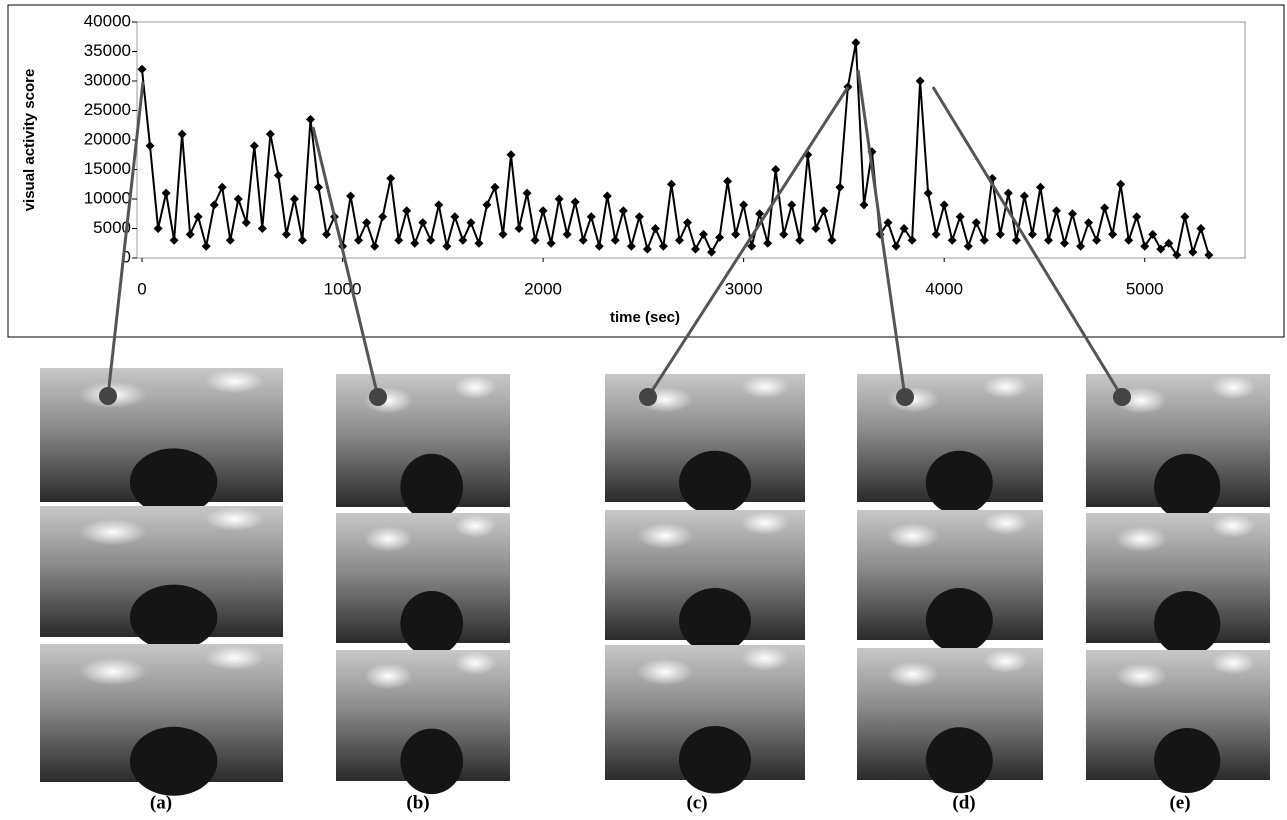 This screenshot has width=1287, height=820. Describe the element at coordinates (107, 20) in the screenshot. I see `y-tick-label: 40000` at that location.